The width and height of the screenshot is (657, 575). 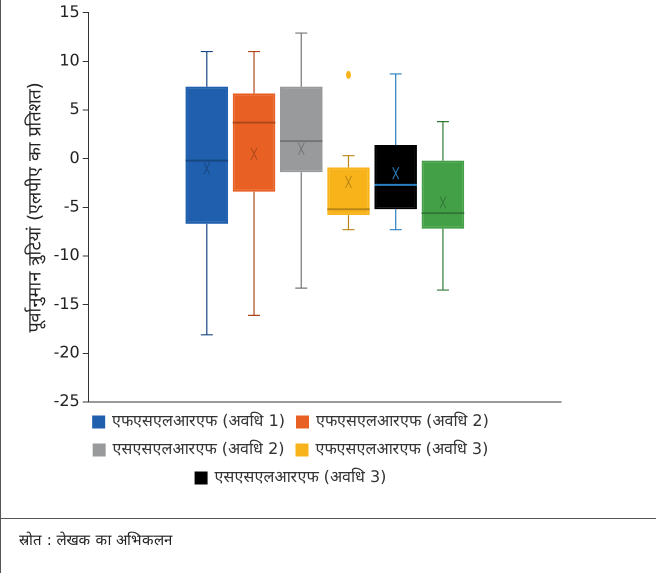 I want to click on legend-label: एफएसएलआरएफ (अवधि 2), so click(x=402, y=420).